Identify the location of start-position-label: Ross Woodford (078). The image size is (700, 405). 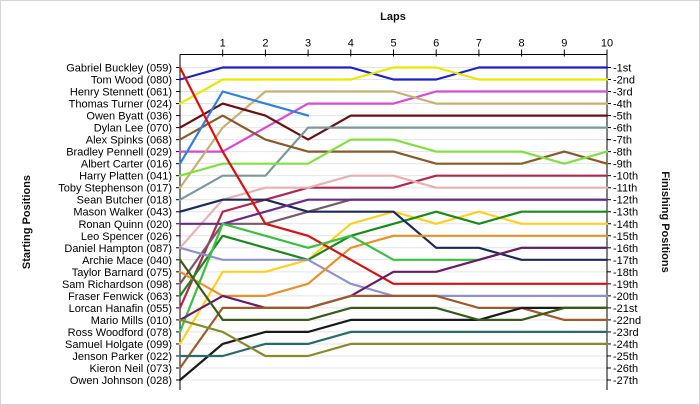
(120, 333).